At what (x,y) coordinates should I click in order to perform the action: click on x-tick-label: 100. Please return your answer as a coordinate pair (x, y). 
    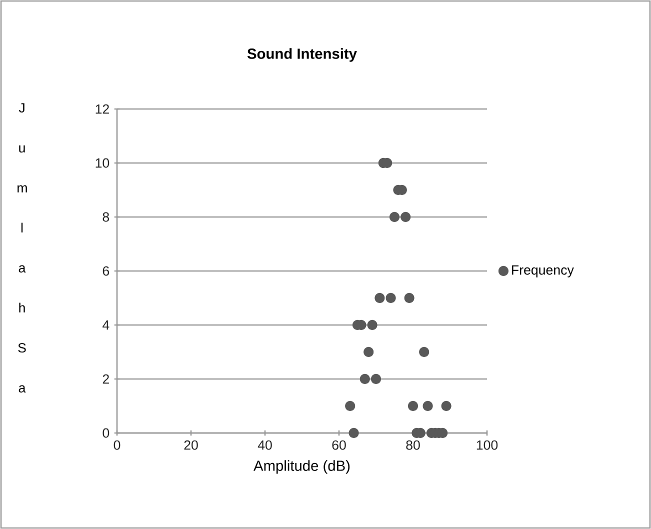
    Looking at the image, I should click on (487, 445).